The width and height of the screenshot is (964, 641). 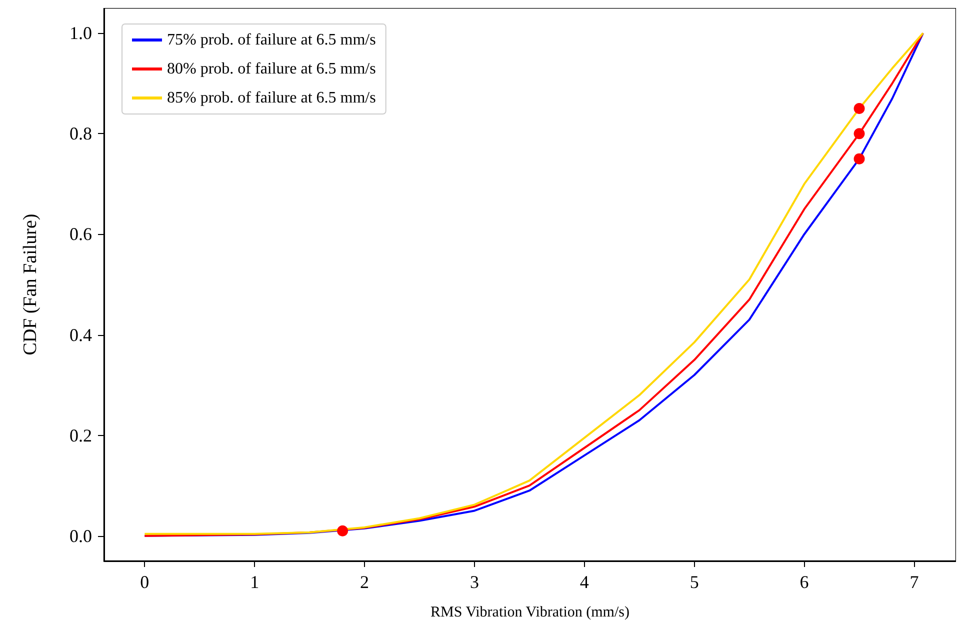 I want to click on x-tick-label: 4, so click(x=584, y=582).